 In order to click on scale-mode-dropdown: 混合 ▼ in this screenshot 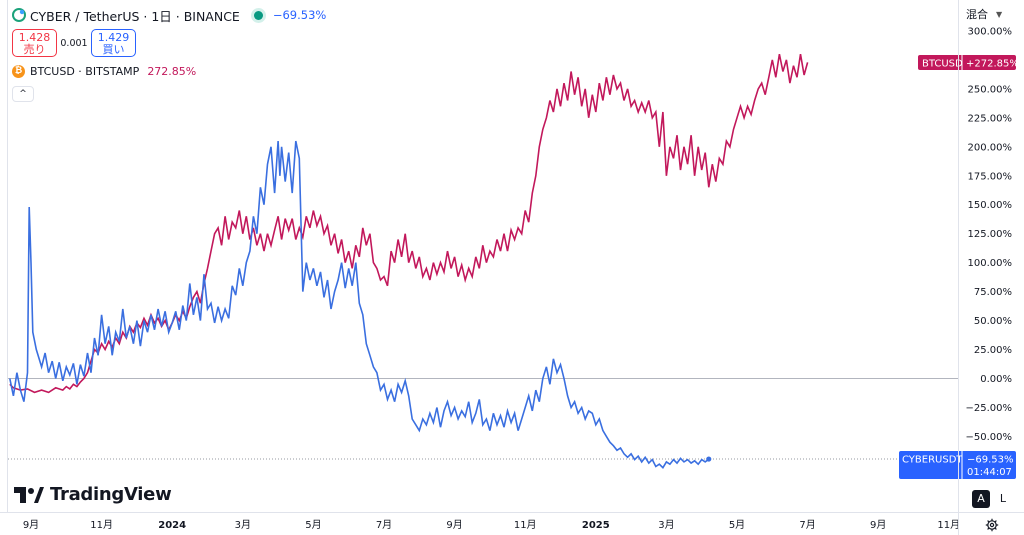, I will do `click(984, 14)`.